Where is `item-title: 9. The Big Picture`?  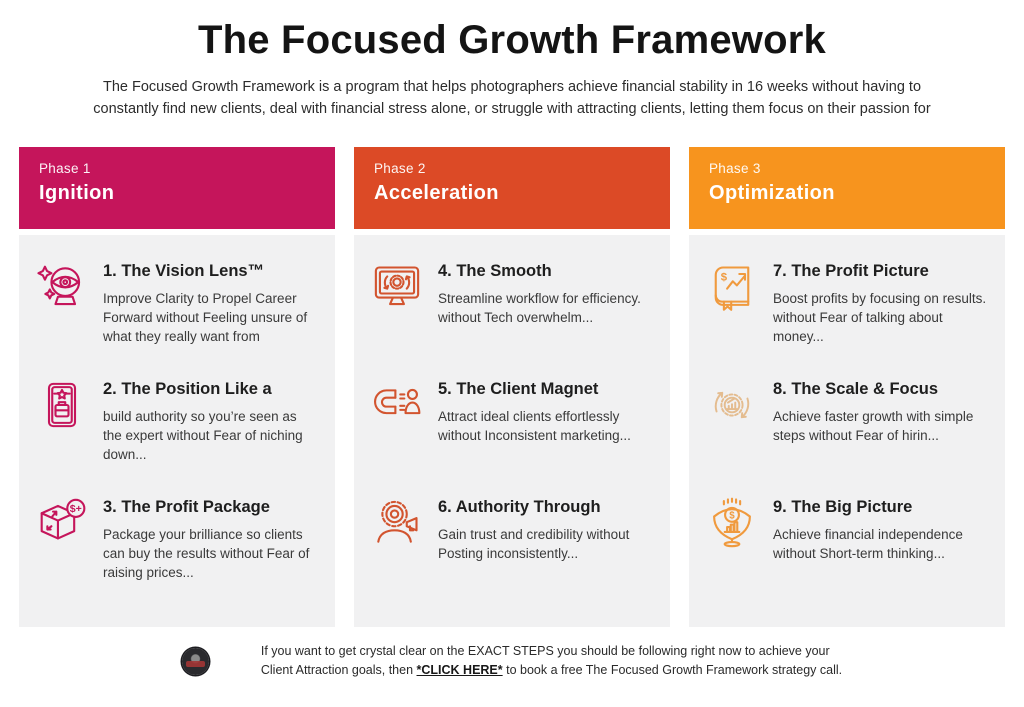
item-title: 9. The Big Picture is located at coordinates (843, 507).